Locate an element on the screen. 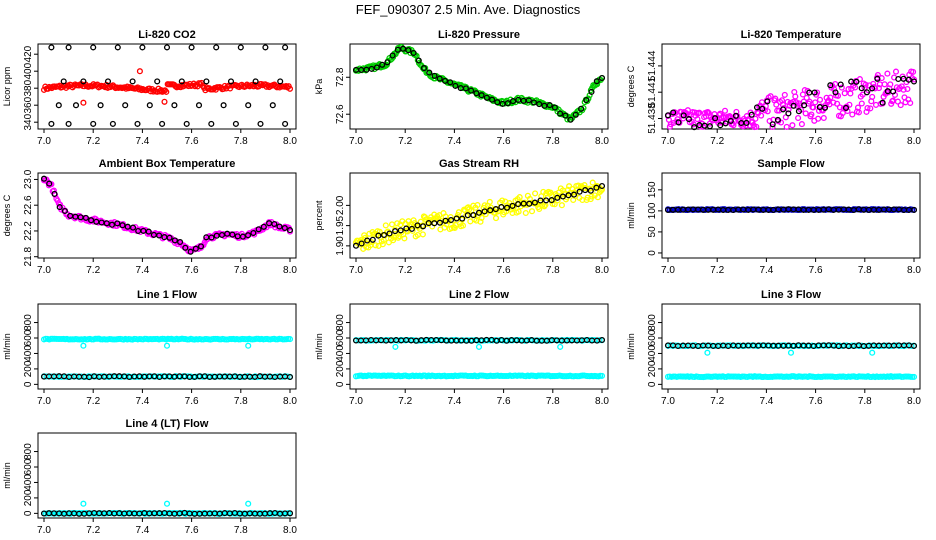  sflow-y-tick-label: 50 is located at coordinates (652, 232).